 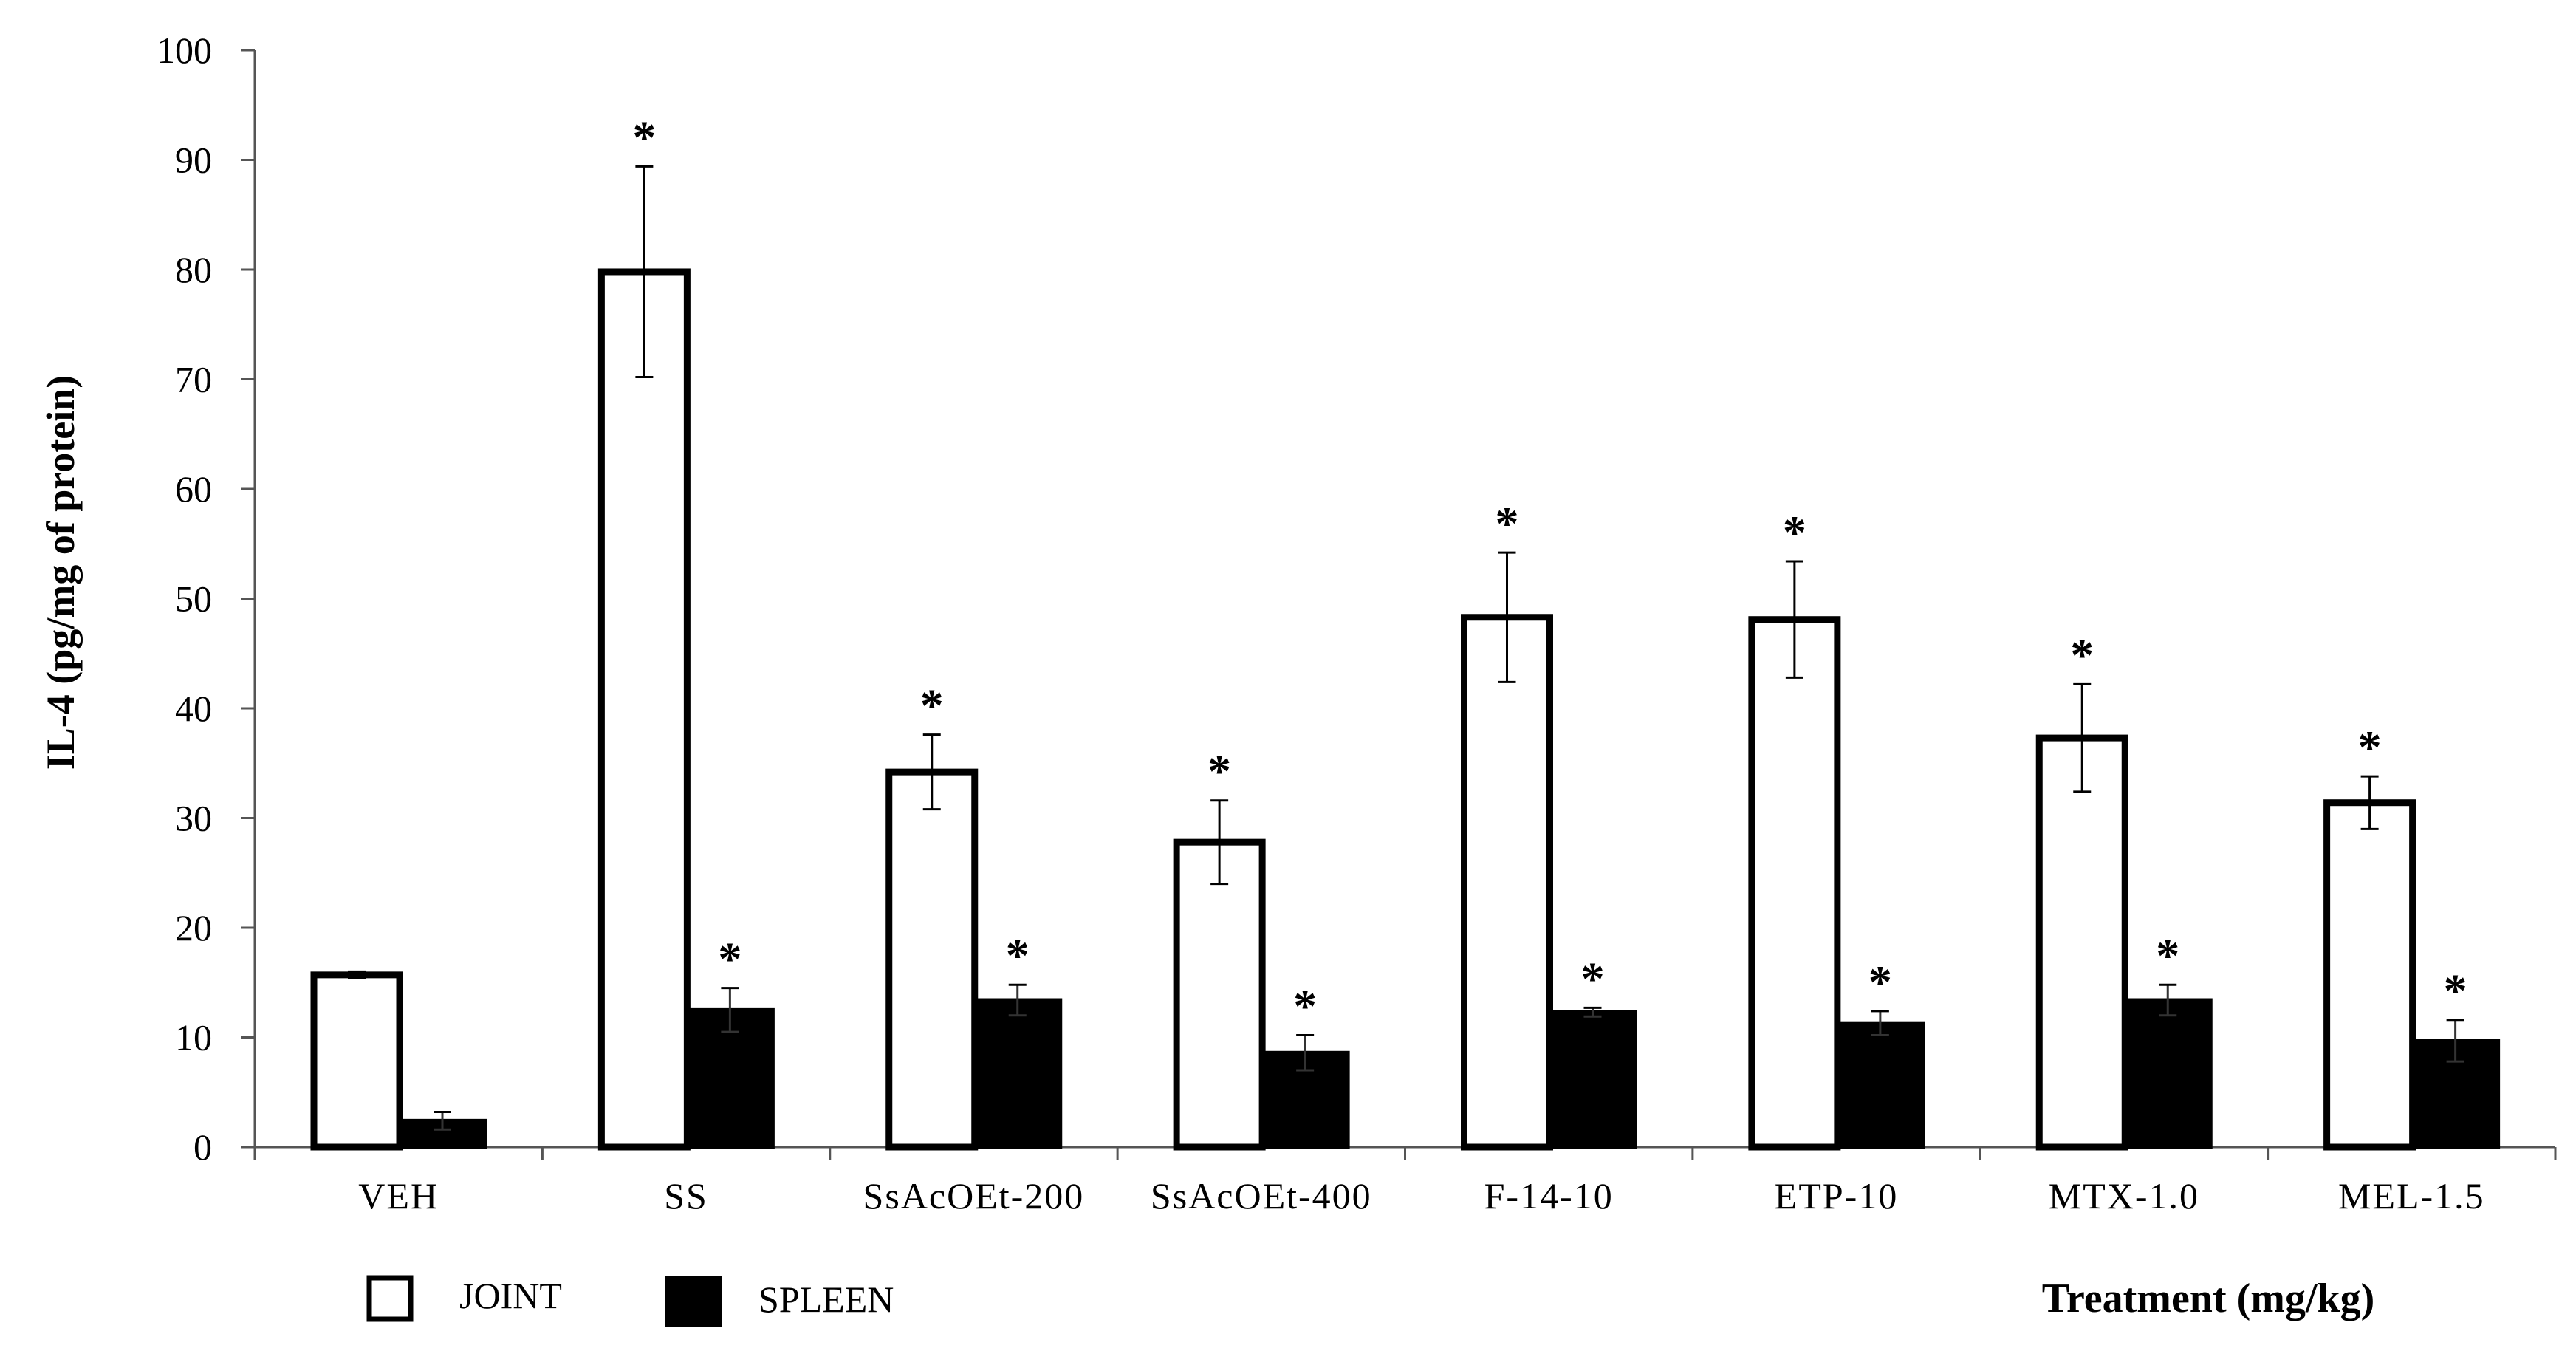 What do you see at coordinates (2411, 1196) in the screenshot?
I see `x-tick-label: MEL-1.5` at bounding box center [2411, 1196].